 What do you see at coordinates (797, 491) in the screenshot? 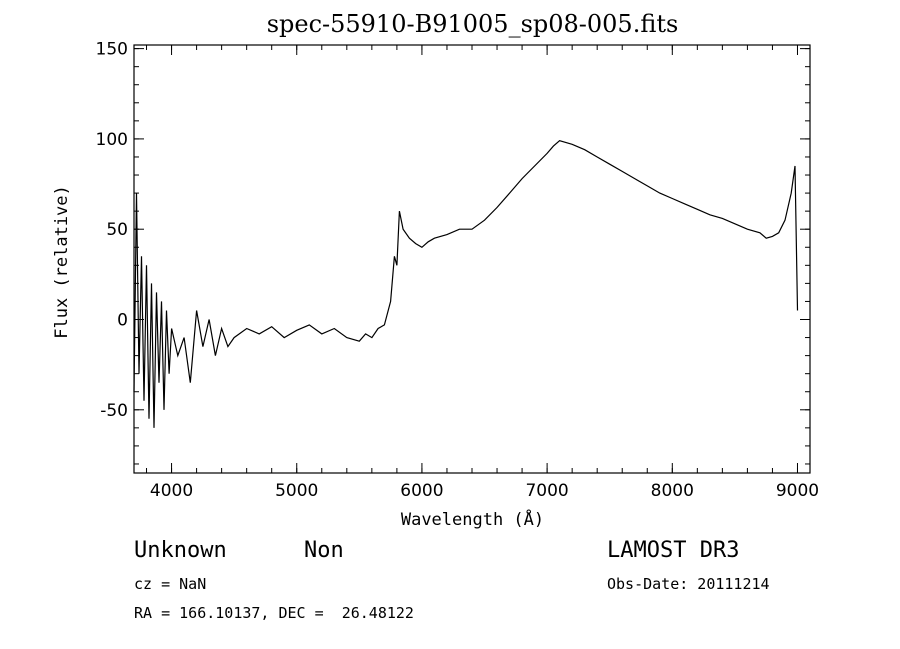
I see `x-tick-label: 9000` at bounding box center [797, 491].